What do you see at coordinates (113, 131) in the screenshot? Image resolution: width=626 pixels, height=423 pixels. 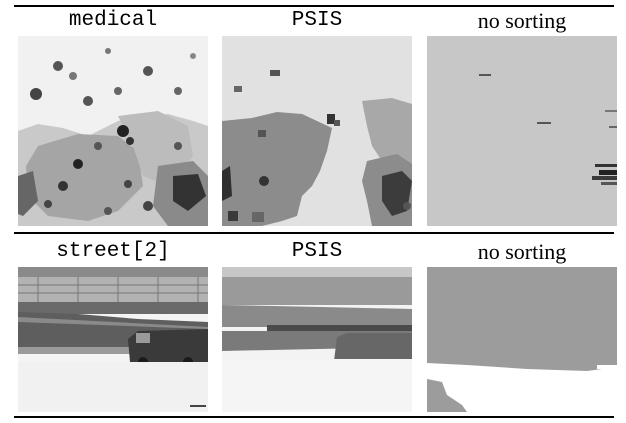 I see `medical-original-image` at bounding box center [113, 131].